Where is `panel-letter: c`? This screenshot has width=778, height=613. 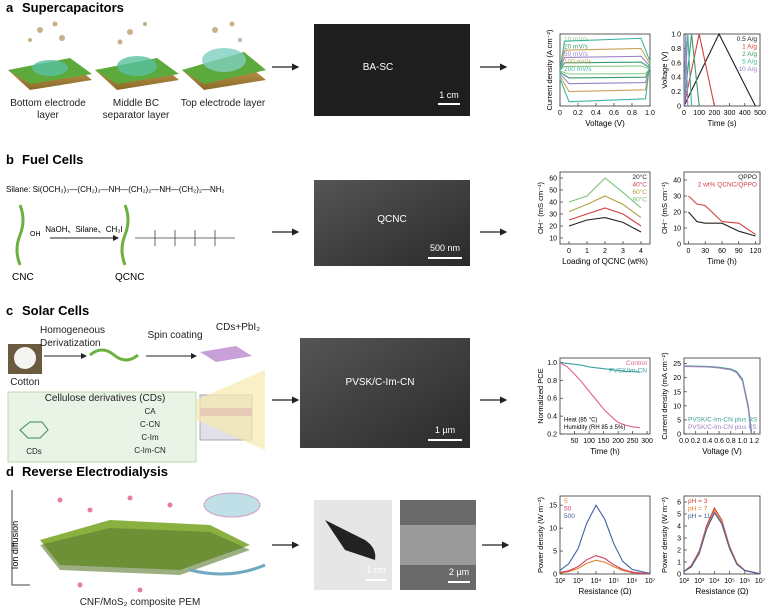
panel-letter: c is located at coordinates (9, 310).